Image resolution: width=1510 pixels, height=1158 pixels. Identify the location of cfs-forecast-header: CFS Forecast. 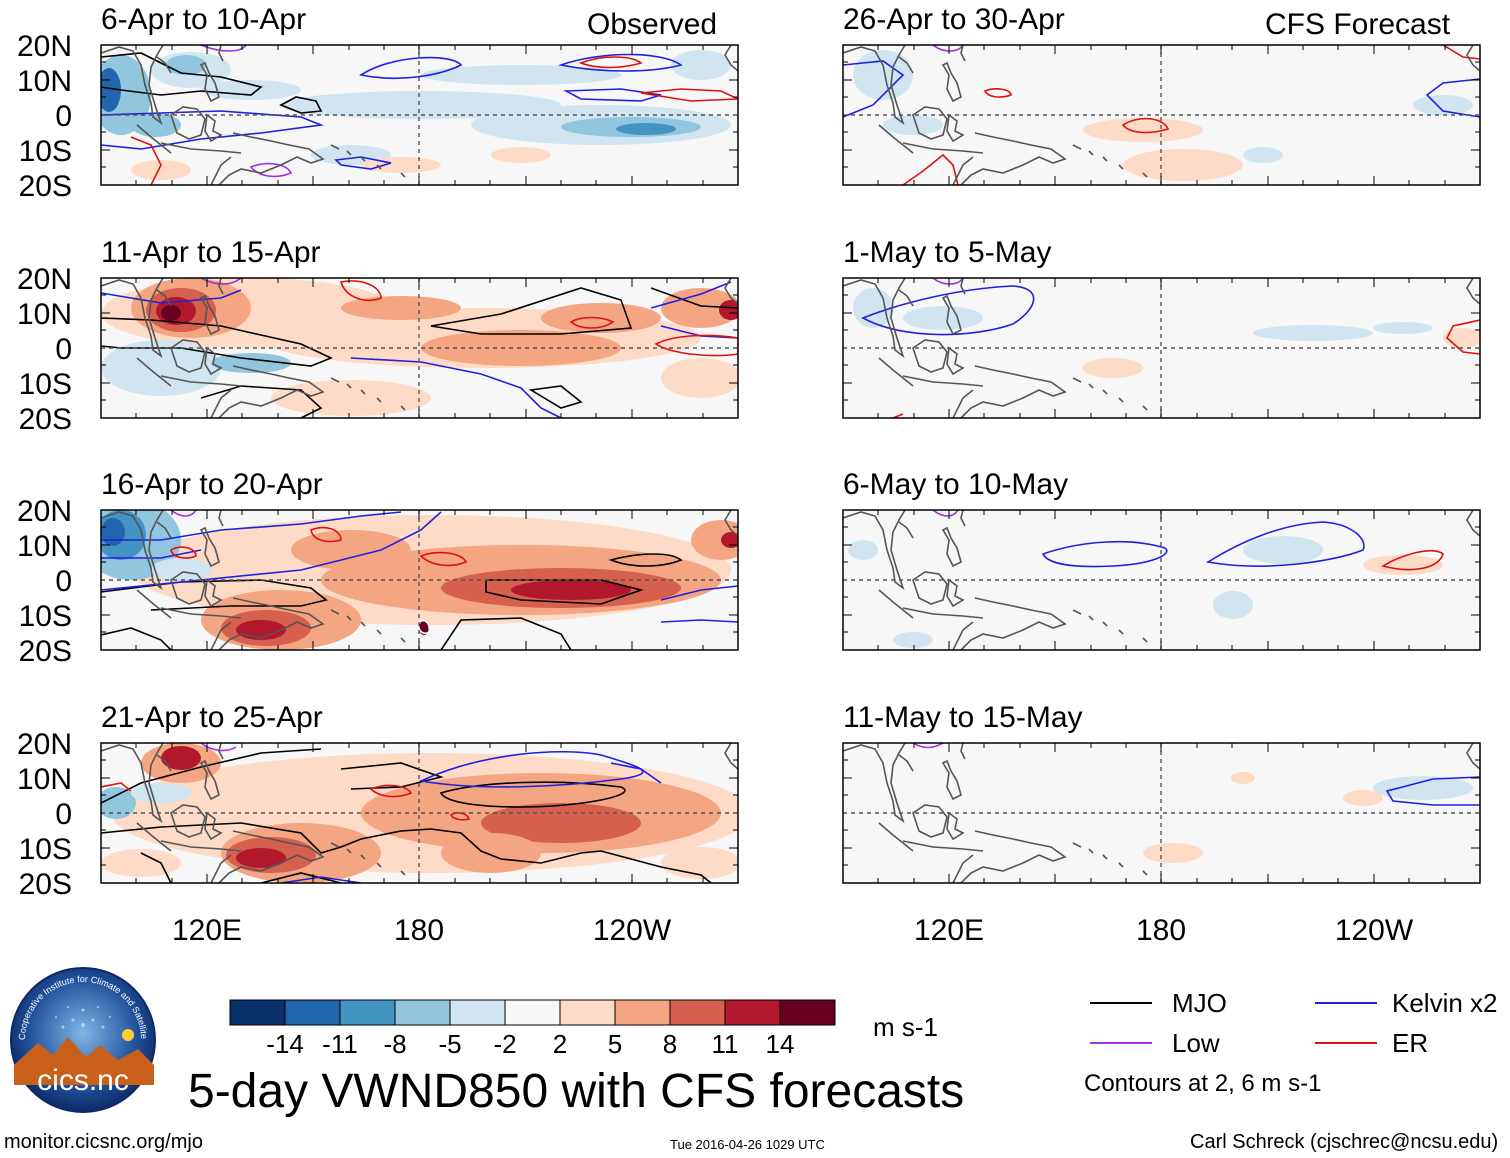
(1358, 24).